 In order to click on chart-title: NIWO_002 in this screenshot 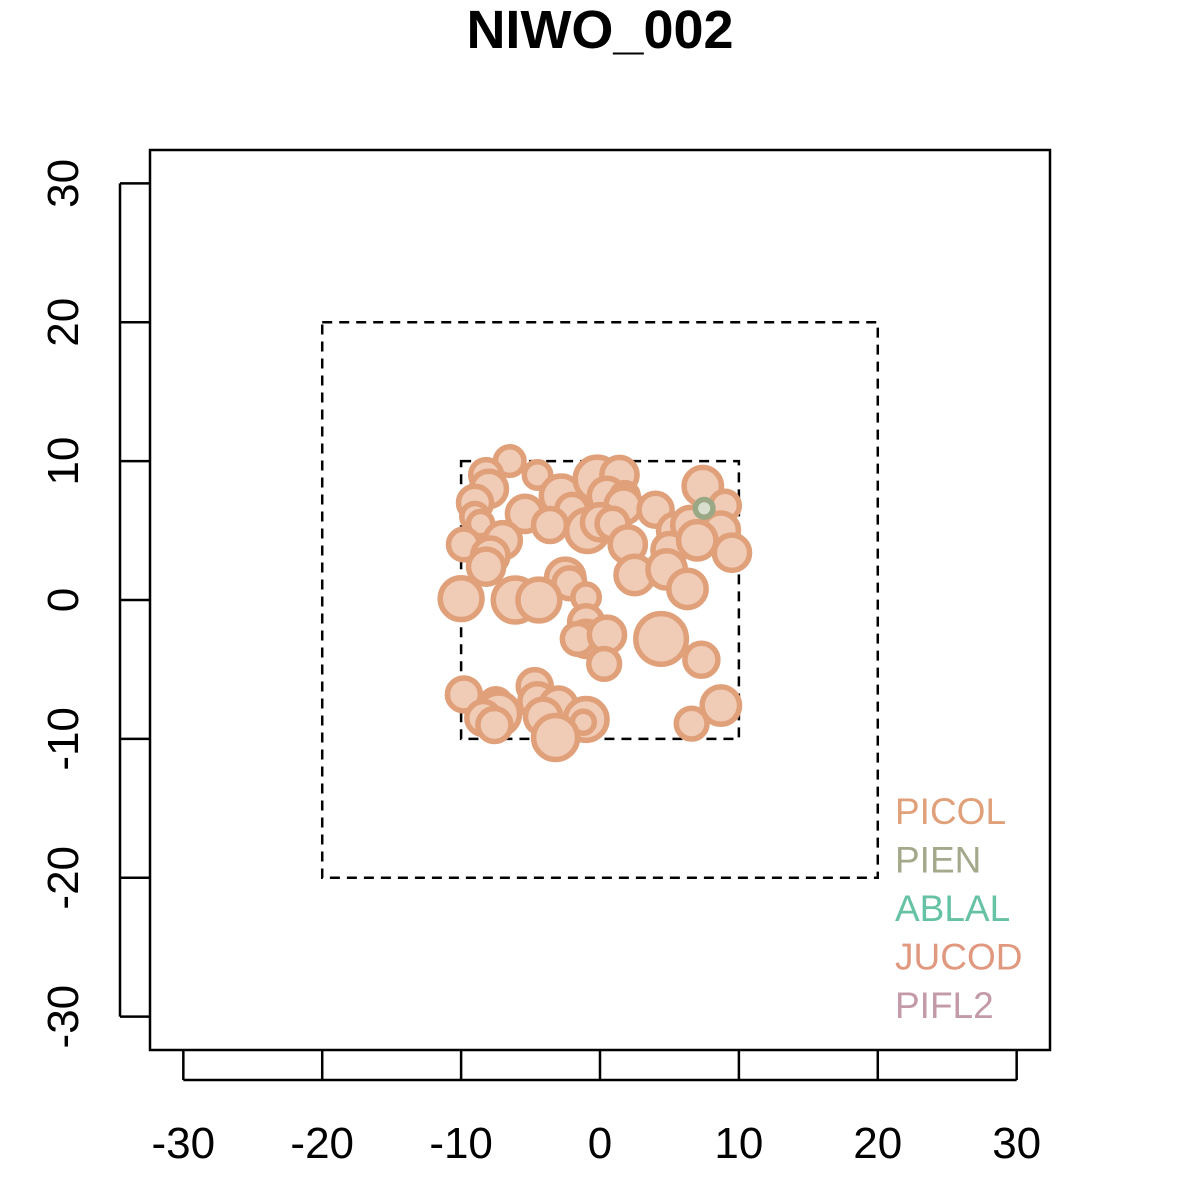, I will do `click(599, 30)`.